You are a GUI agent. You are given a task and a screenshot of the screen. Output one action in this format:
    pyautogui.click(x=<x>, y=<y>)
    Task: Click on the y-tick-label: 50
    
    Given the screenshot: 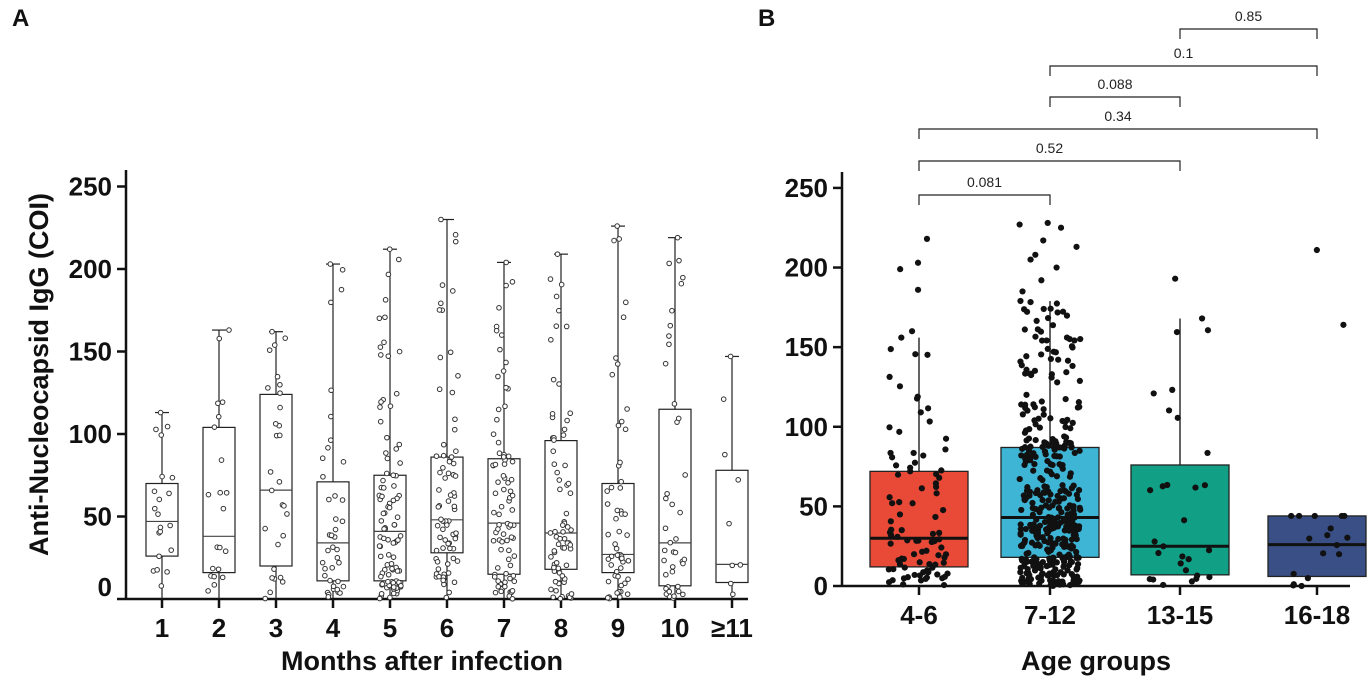 What is the action you would take?
    pyautogui.click(x=97, y=517)
    